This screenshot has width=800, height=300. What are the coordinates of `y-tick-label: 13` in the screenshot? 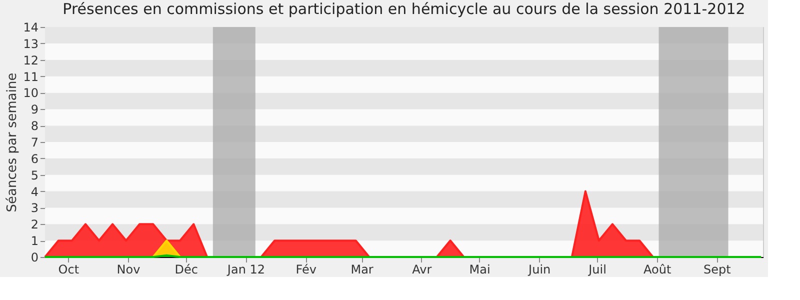 It's located at (30, 43).